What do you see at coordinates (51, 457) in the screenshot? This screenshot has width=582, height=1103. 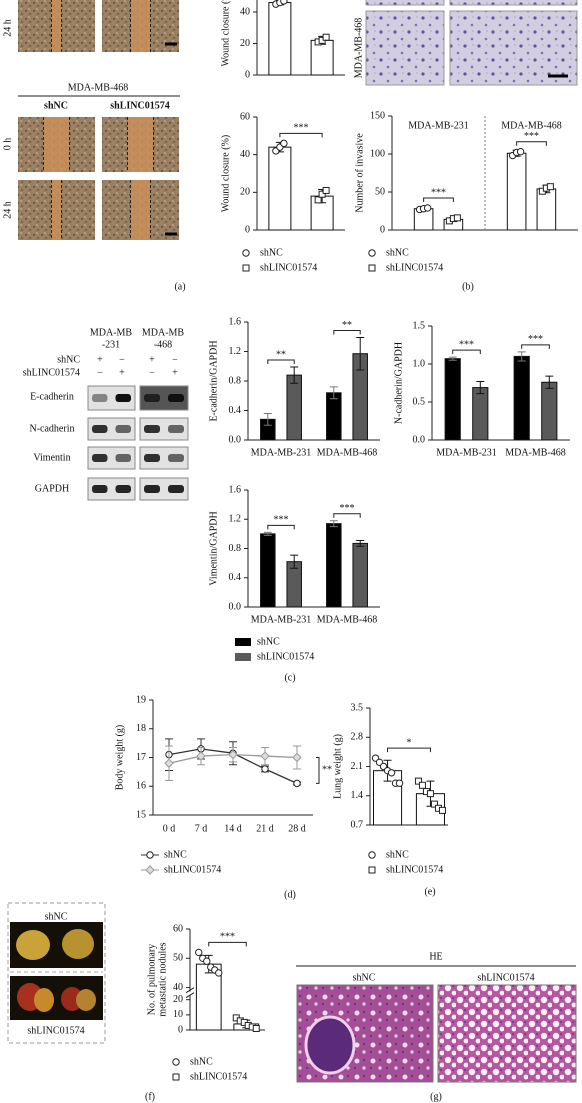 I see `blot-row-label: Vimentin` at bounding box center [51, 457].